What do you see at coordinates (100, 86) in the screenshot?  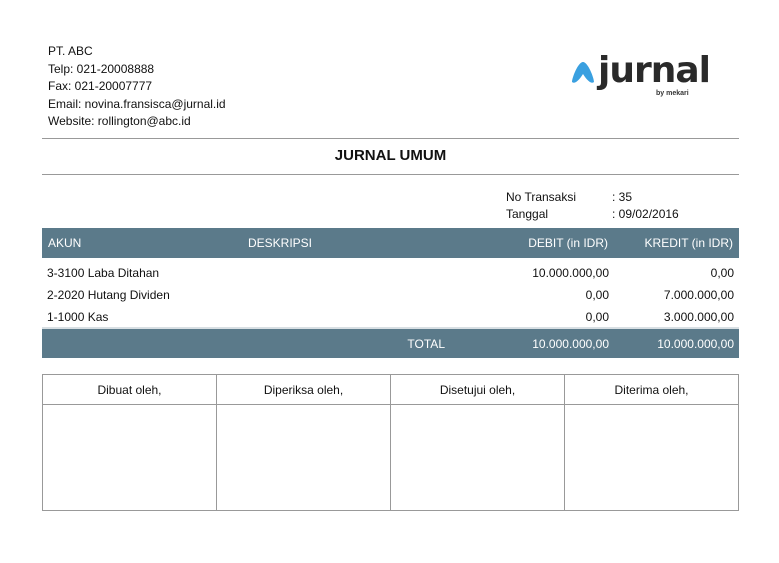 I see `company-fax: Fax: 021-20007777` at bounding box center [100, 86].